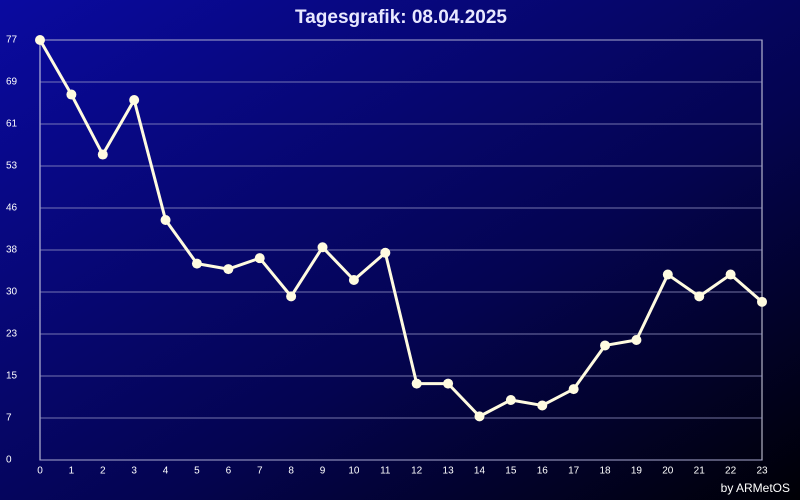 This screenshot has width=800, height=500. What do you see at coordinates (385, 471) in the screenshot?
I see `x-tick-label: 11` at bounding box center [385, 471].